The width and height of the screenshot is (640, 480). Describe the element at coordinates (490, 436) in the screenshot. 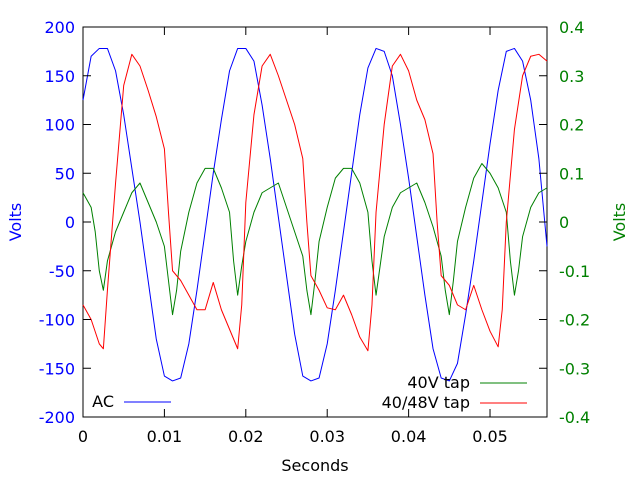

I see `x-tick-label: 0.05` at that location.